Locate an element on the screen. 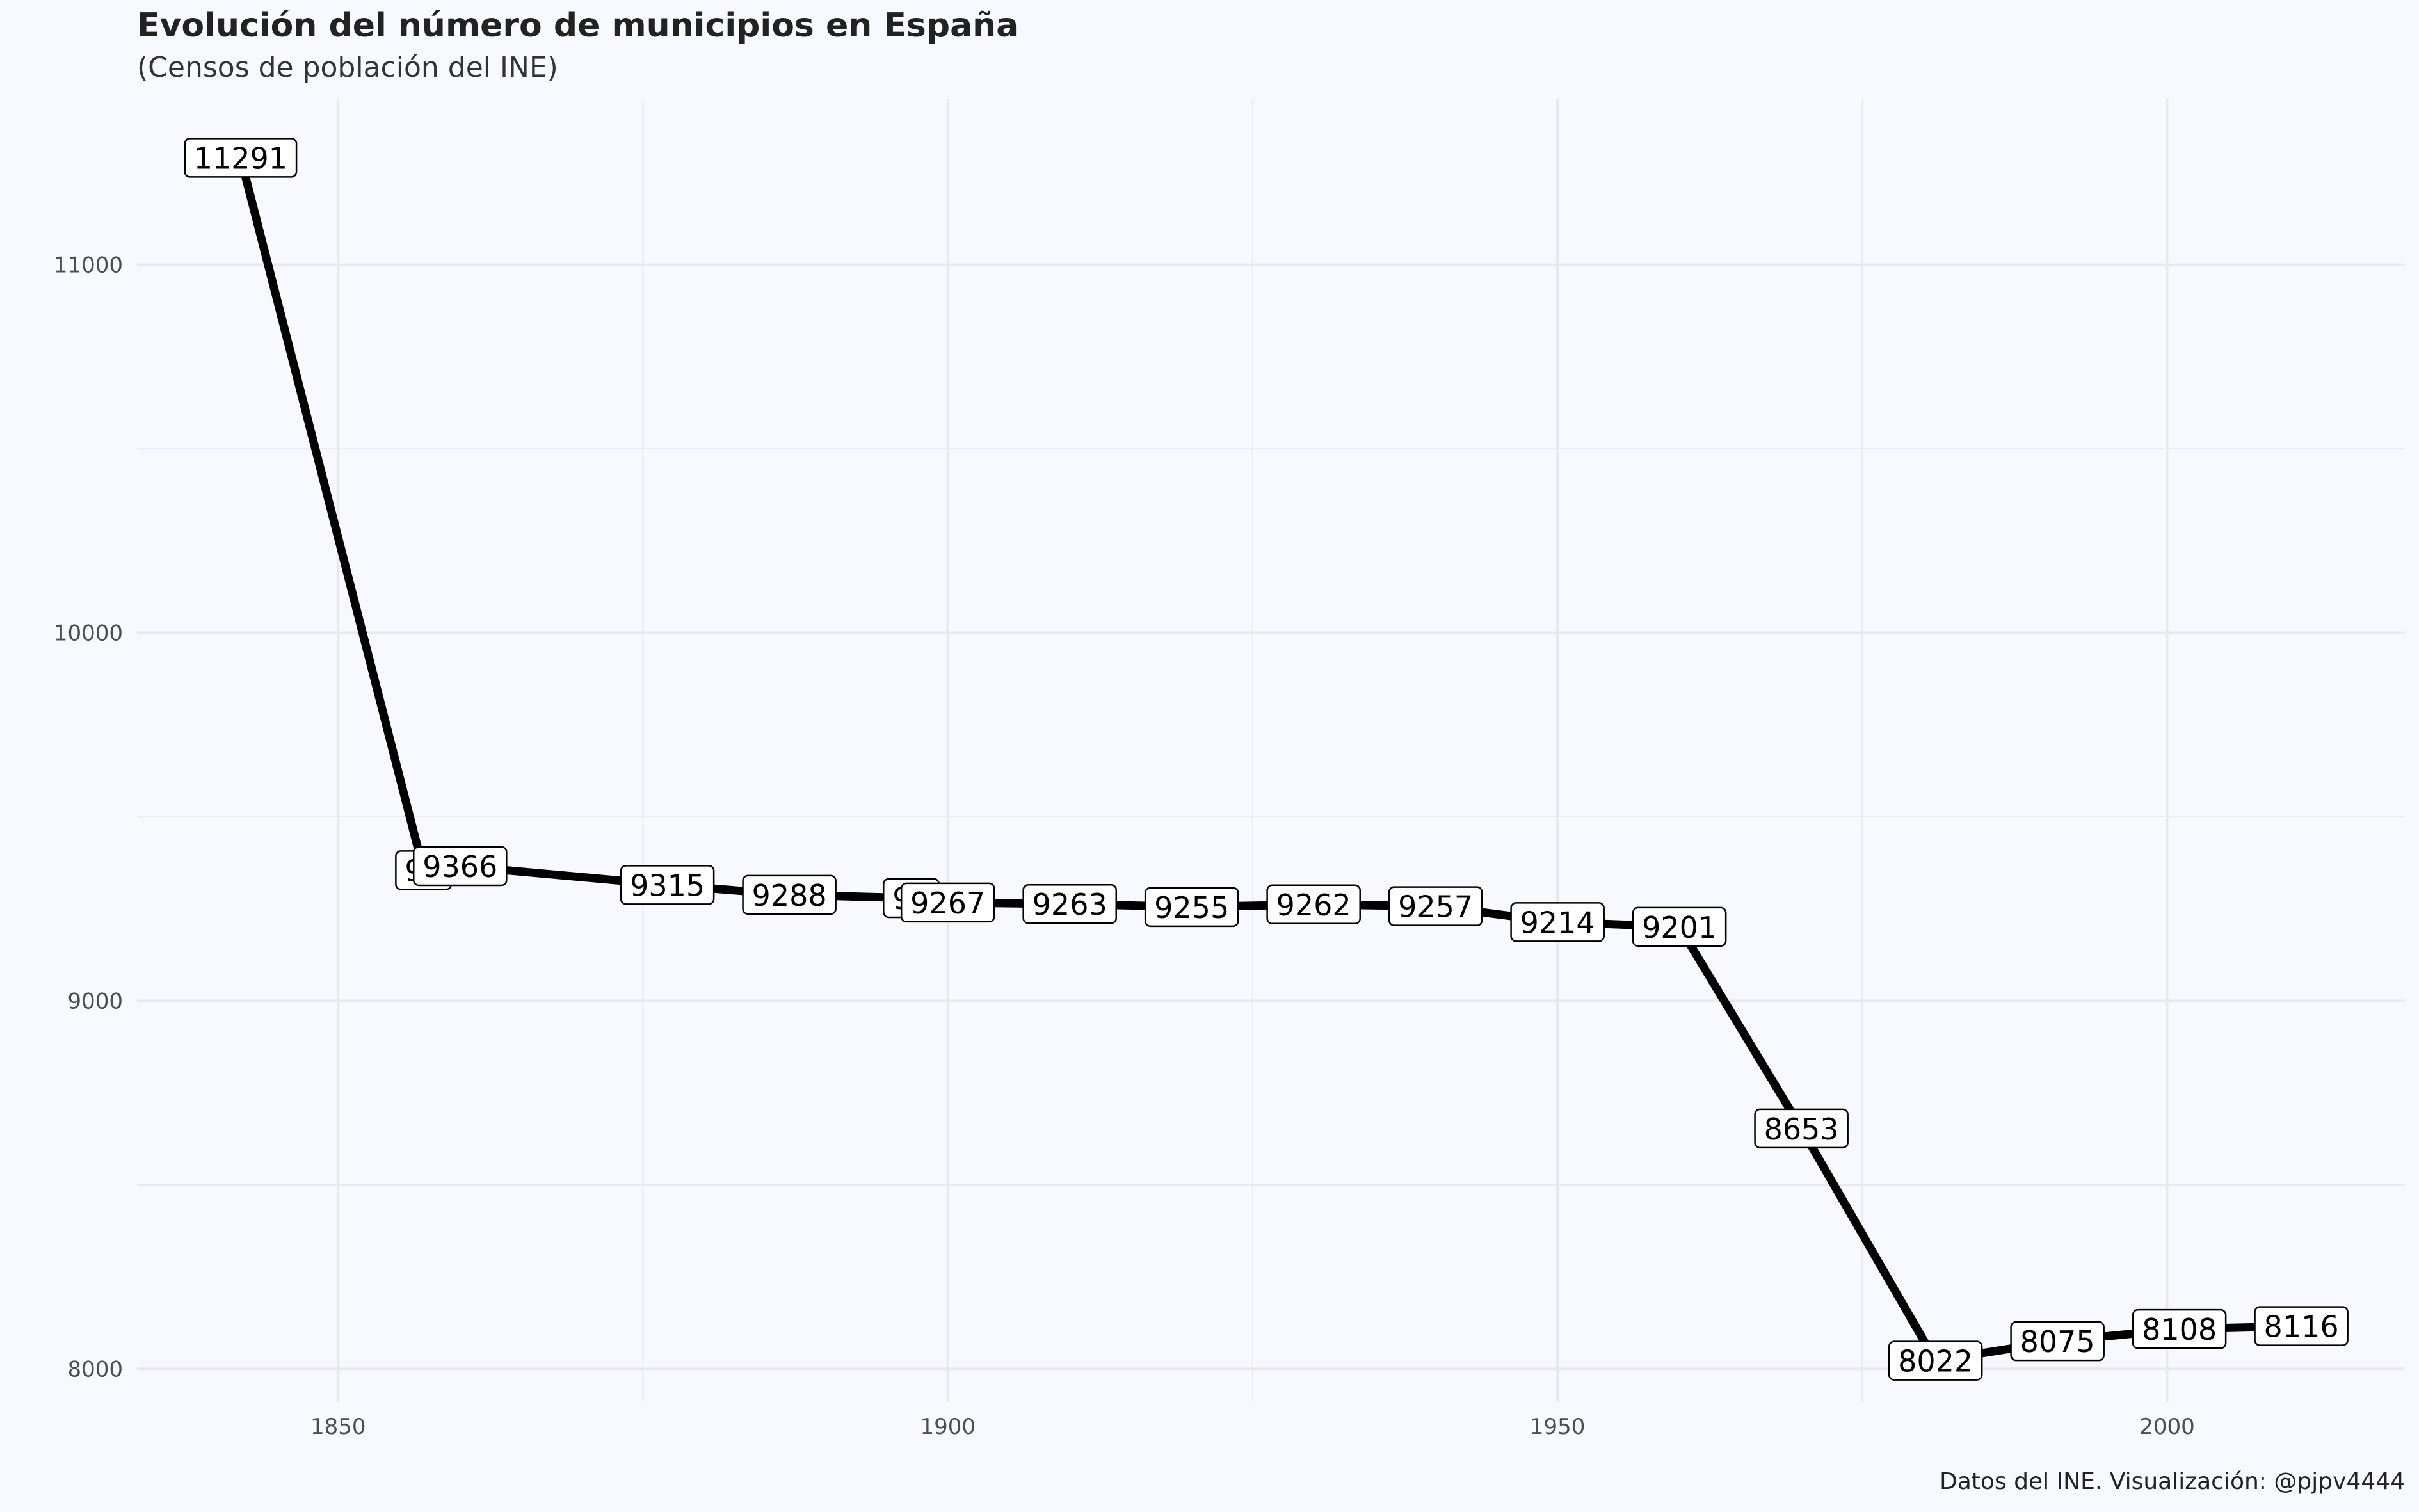 The width and height of the screenshot is (2419, 1512). data-label-text: 8108 is located at coordinates (2179, 1329).